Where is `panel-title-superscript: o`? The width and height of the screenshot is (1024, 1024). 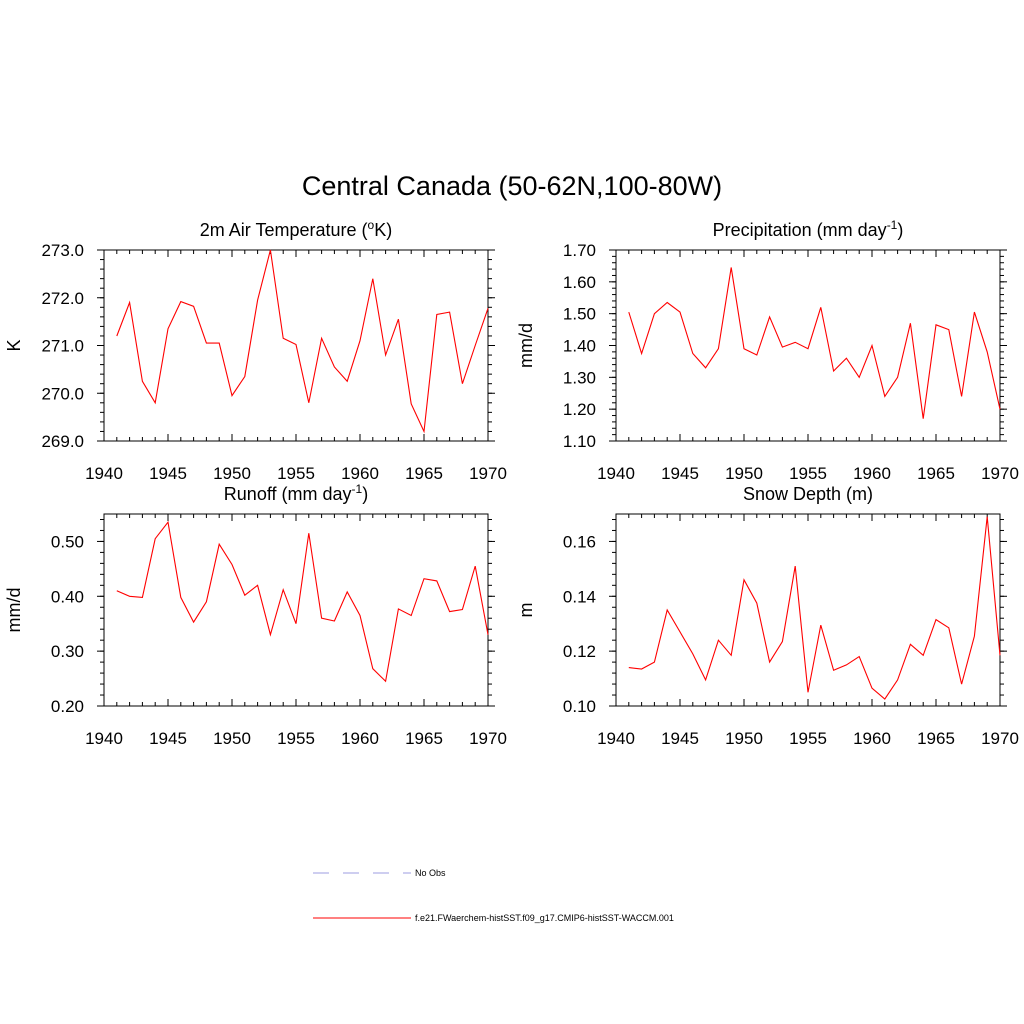
panel-title-superscript: o is located at coordinates (371, 225).